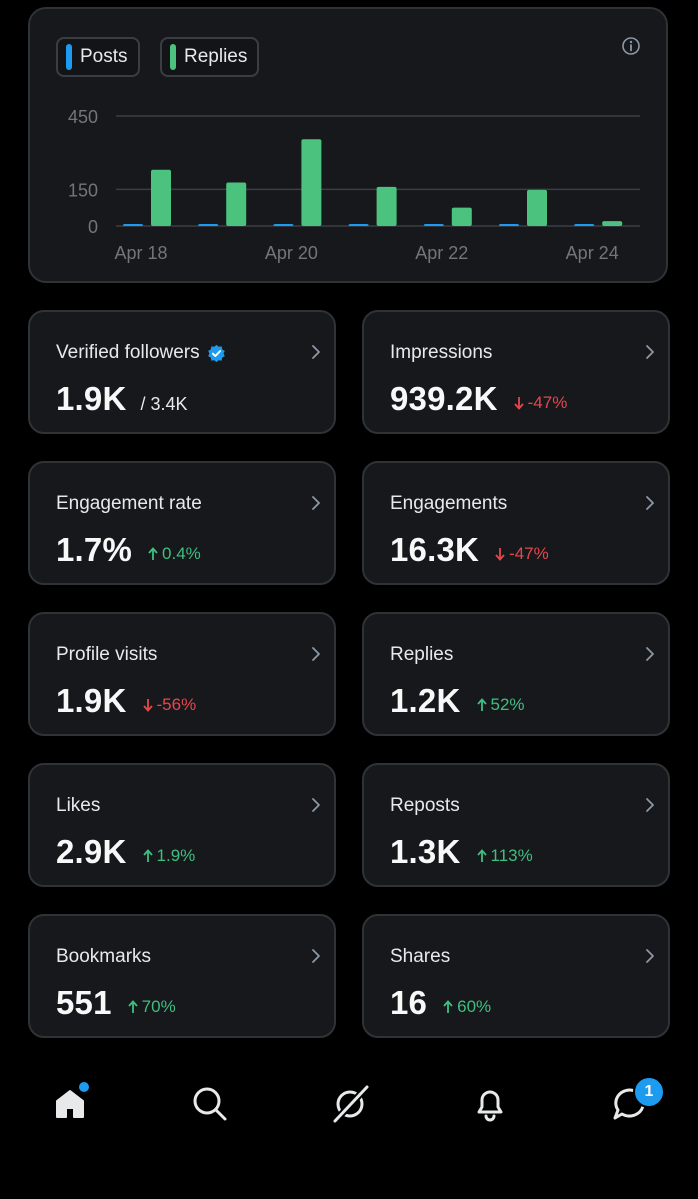 The image size is (698, 1199). Describe the element at coordinates (69, 57) in the screenshot. I see `posts-swatch` at that location.